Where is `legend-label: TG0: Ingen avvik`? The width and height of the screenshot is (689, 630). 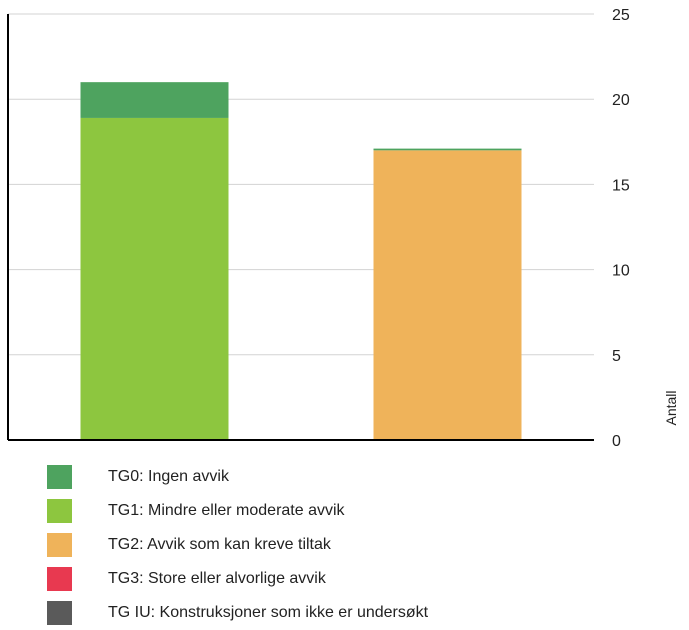
legend-label: TG0: Ingen avvik is located at coordinates (168, 476).